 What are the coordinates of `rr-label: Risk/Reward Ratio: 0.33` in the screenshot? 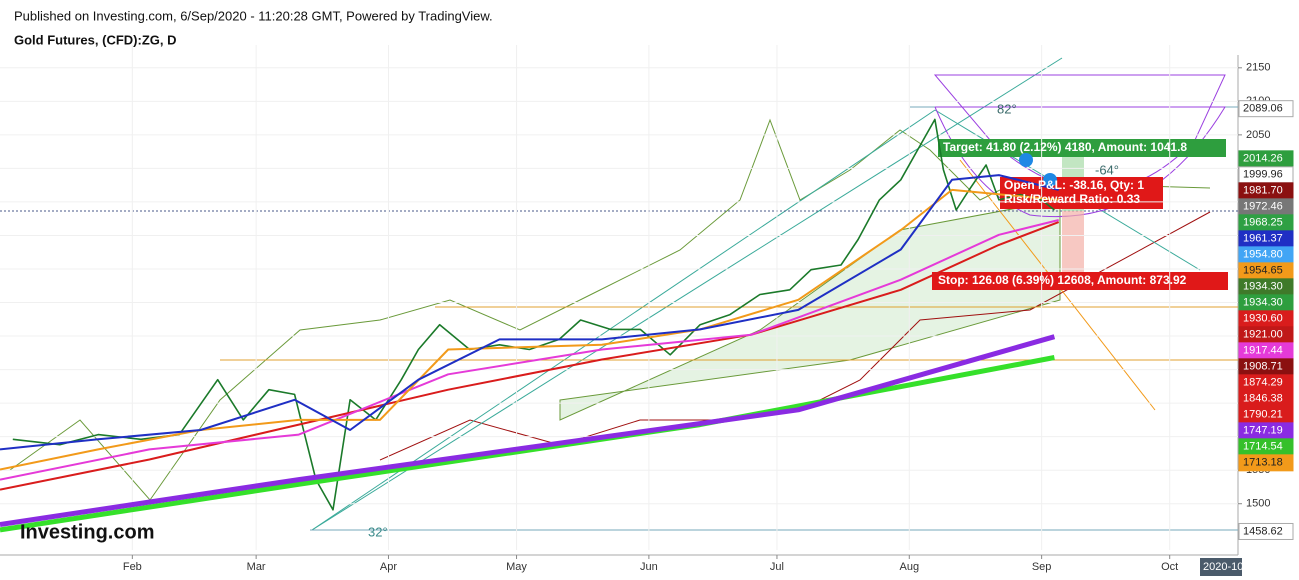 It's located at (1072, 199).